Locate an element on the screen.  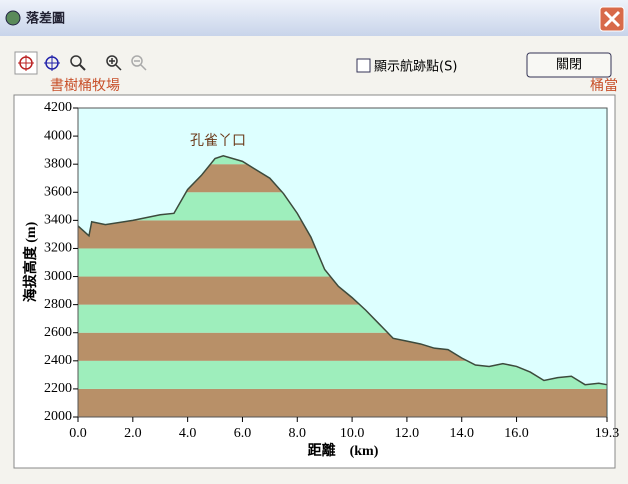
end-label: 桶當 is located at coordinates (604, 86).